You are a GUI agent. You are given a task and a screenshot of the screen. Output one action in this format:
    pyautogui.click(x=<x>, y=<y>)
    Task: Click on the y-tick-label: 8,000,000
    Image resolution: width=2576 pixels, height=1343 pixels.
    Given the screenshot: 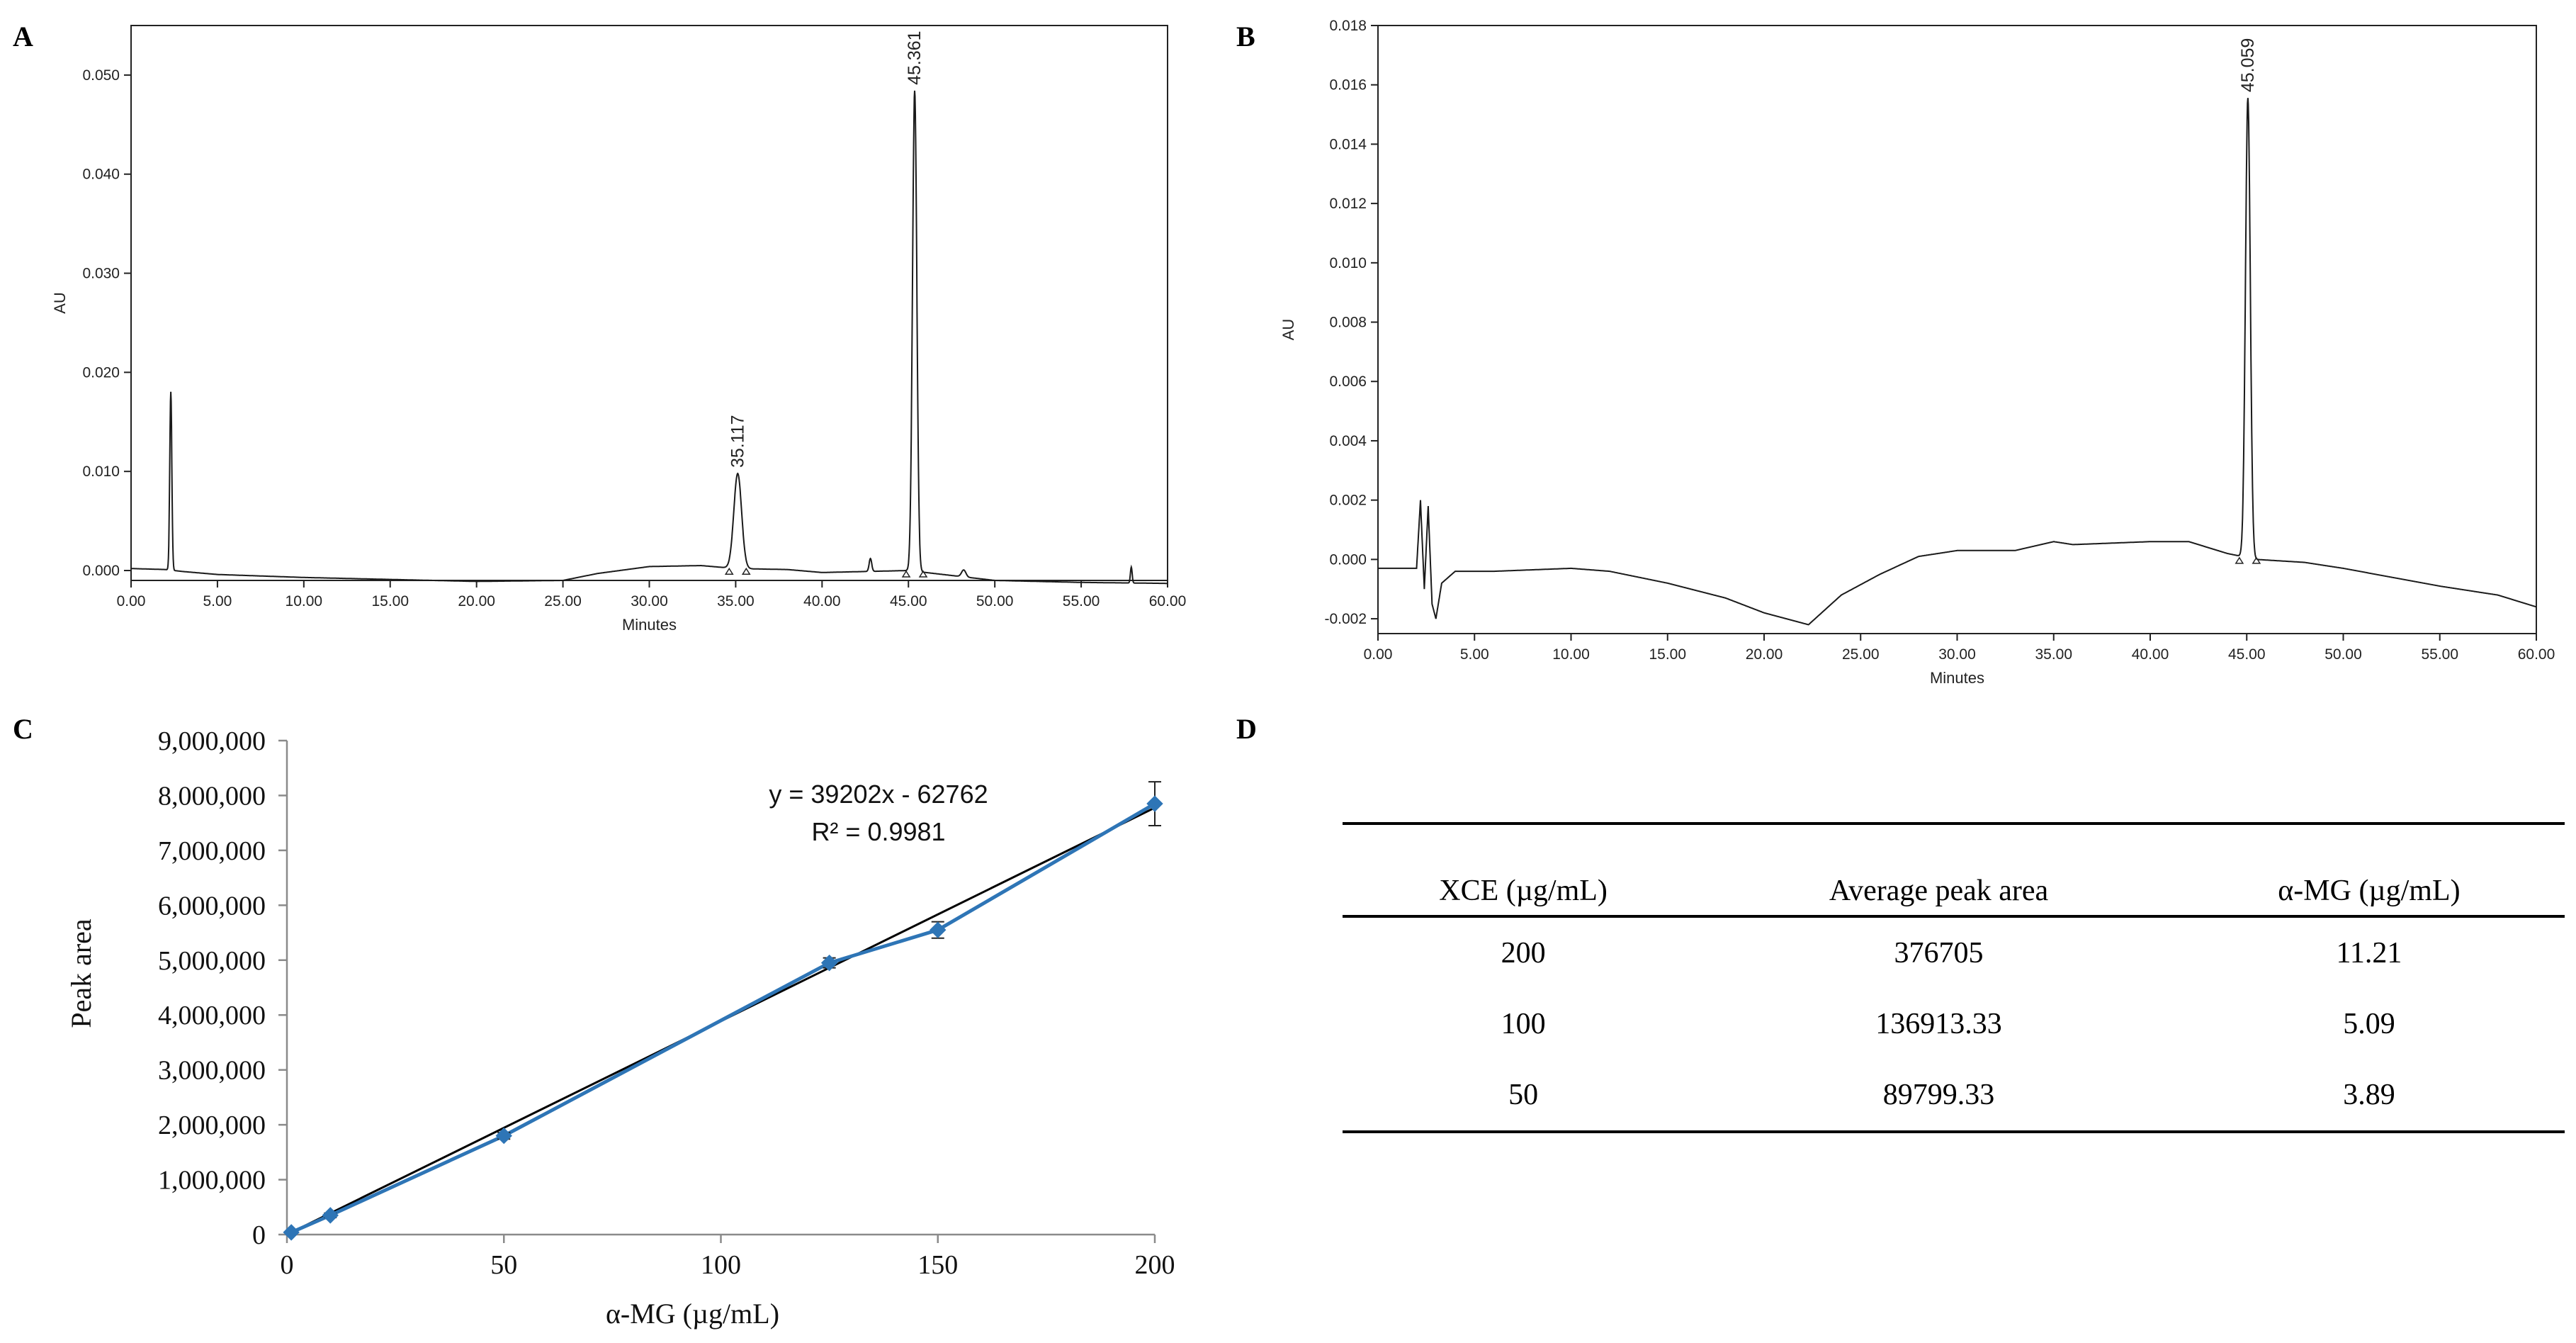 What is the action you would take?
    pyautogui.click(x=212, y=796)
    